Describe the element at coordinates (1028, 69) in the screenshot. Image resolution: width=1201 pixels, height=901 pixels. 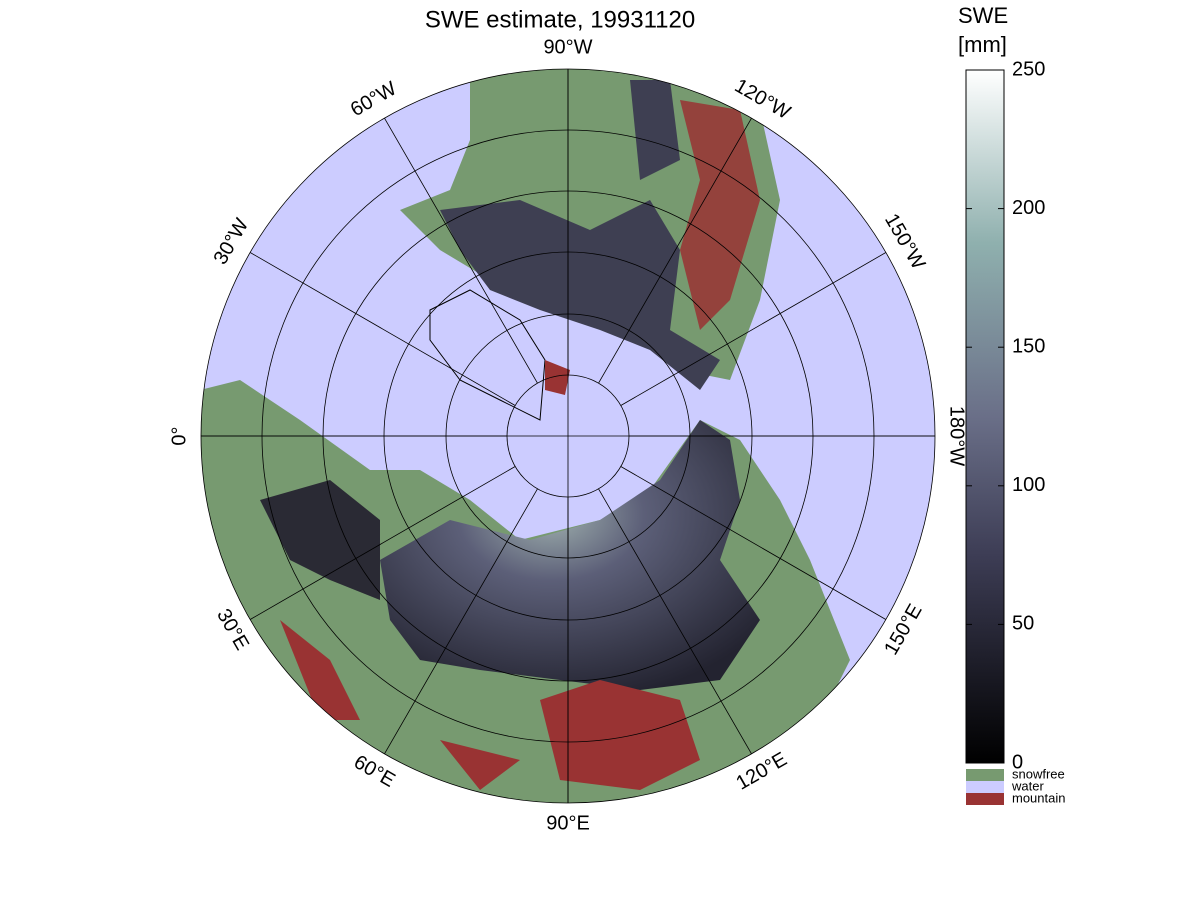
I see `colorbar-tick-label: 250` at that location.